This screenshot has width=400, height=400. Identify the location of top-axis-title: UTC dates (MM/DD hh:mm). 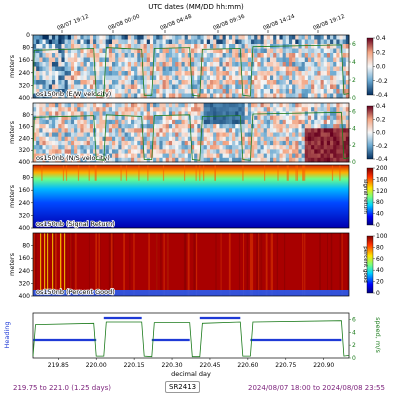
(196, 7).